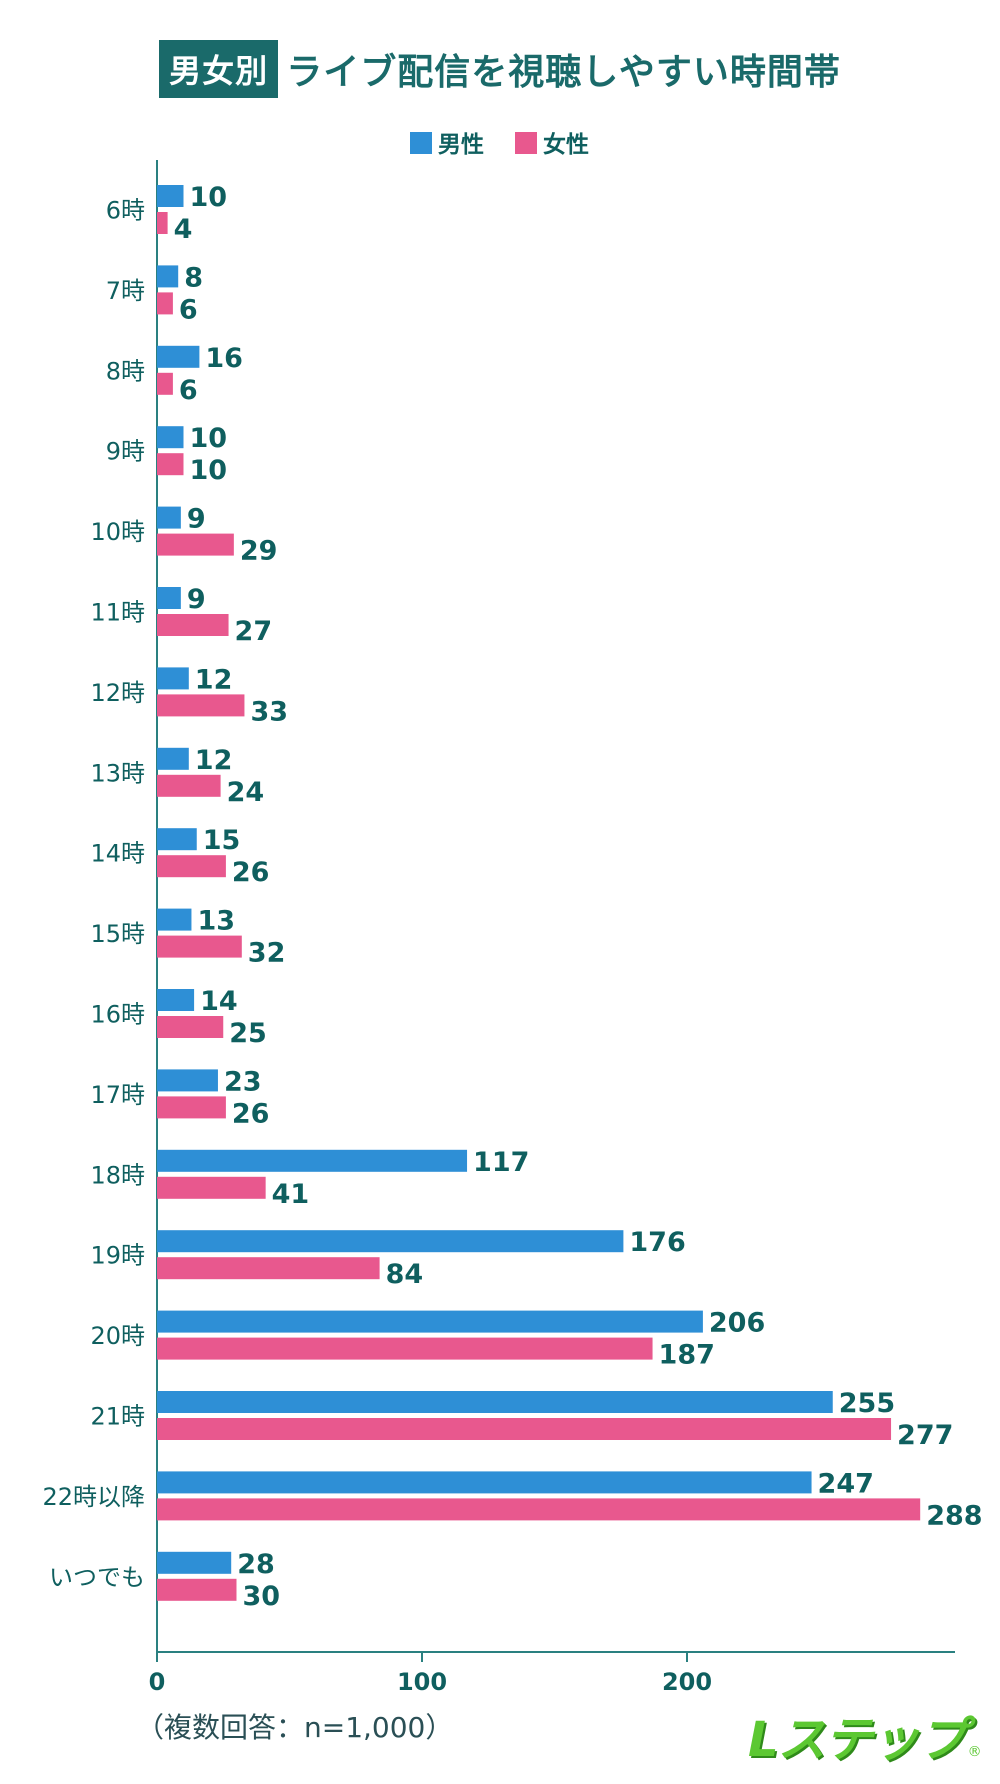 This screenshot has width=1000, height=1784. What do you see at coordinates (687, 1682) in the screenshot?
I see `x-tick-label: 200` at bounding box center [687, 1682].